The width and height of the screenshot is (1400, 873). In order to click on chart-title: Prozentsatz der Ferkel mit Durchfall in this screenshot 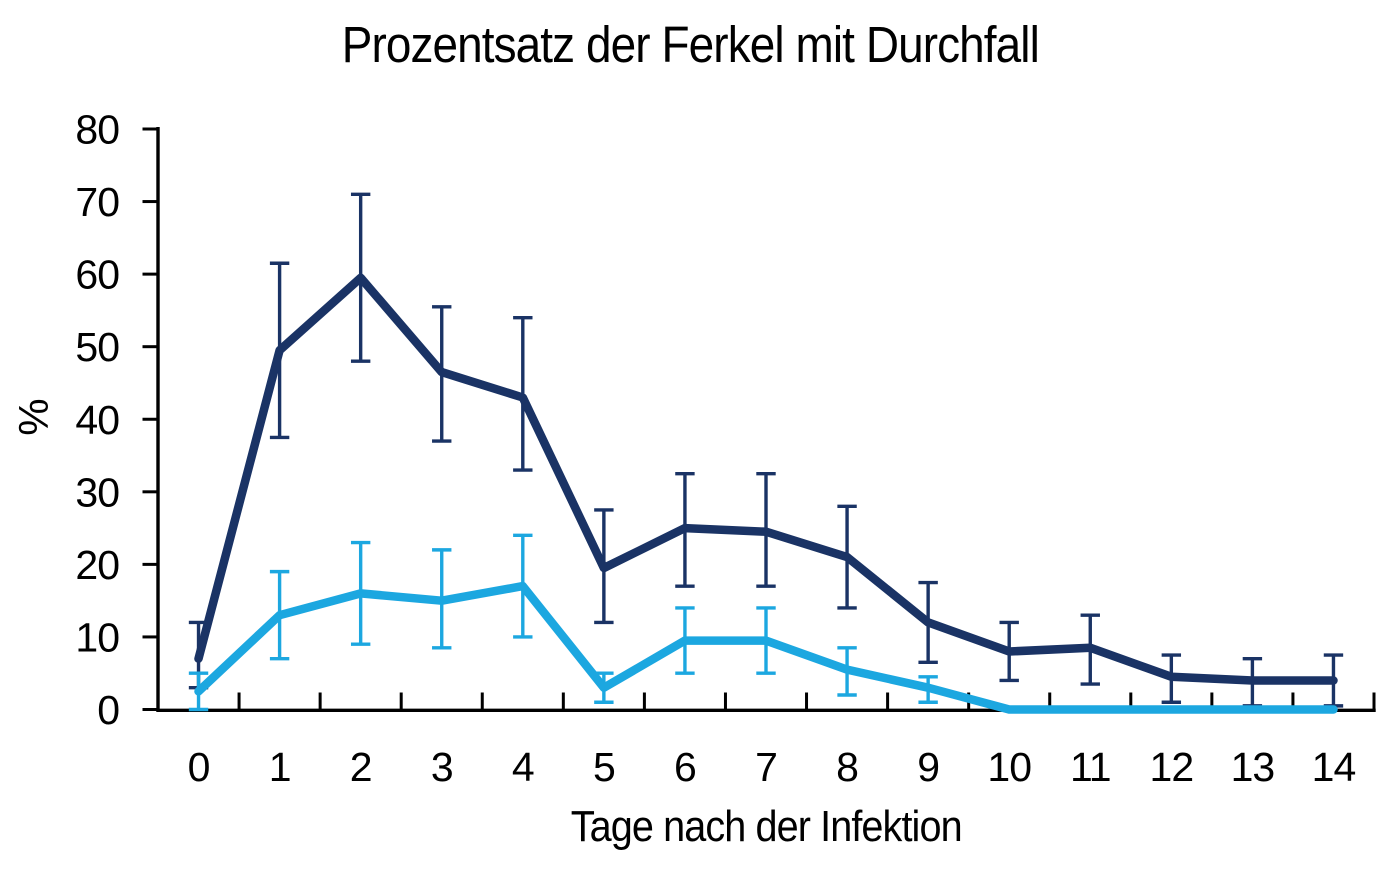, I will do `click(690, 45)`.